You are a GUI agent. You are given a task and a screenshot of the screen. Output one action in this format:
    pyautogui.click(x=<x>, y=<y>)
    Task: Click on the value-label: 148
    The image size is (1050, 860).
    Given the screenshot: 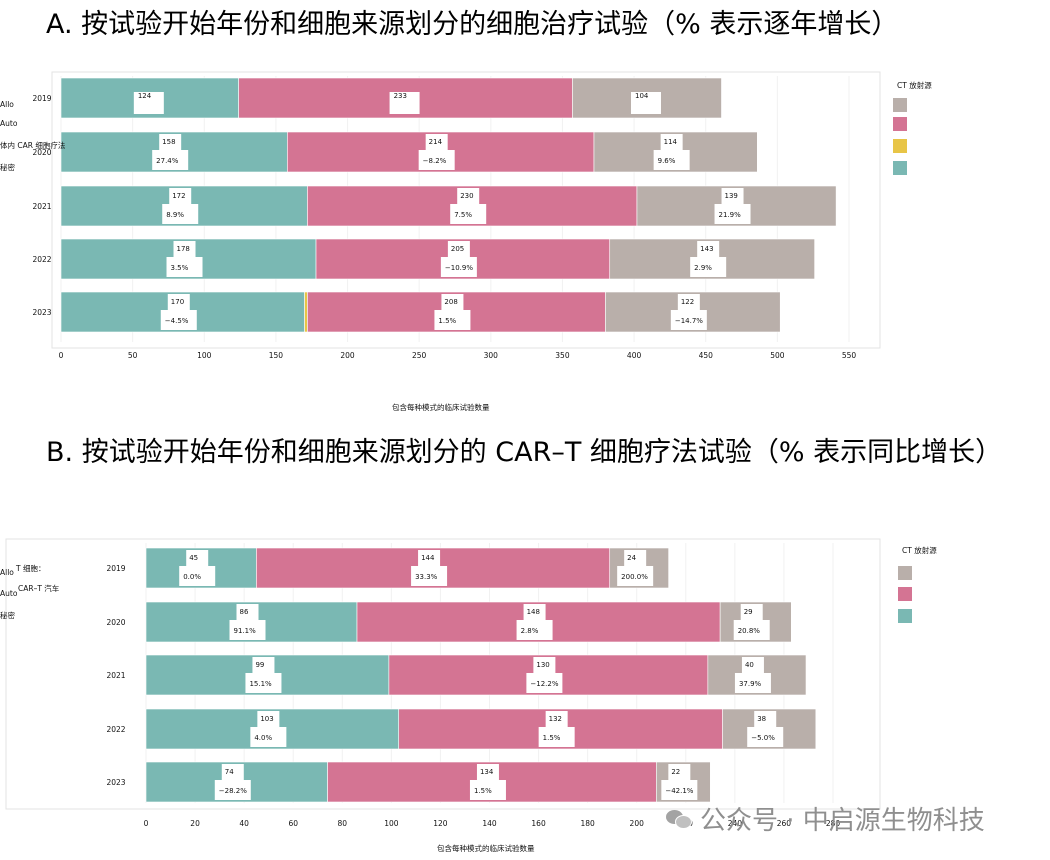 What is the action you would take?
    pyautogui.click(x=533, y=612)
    